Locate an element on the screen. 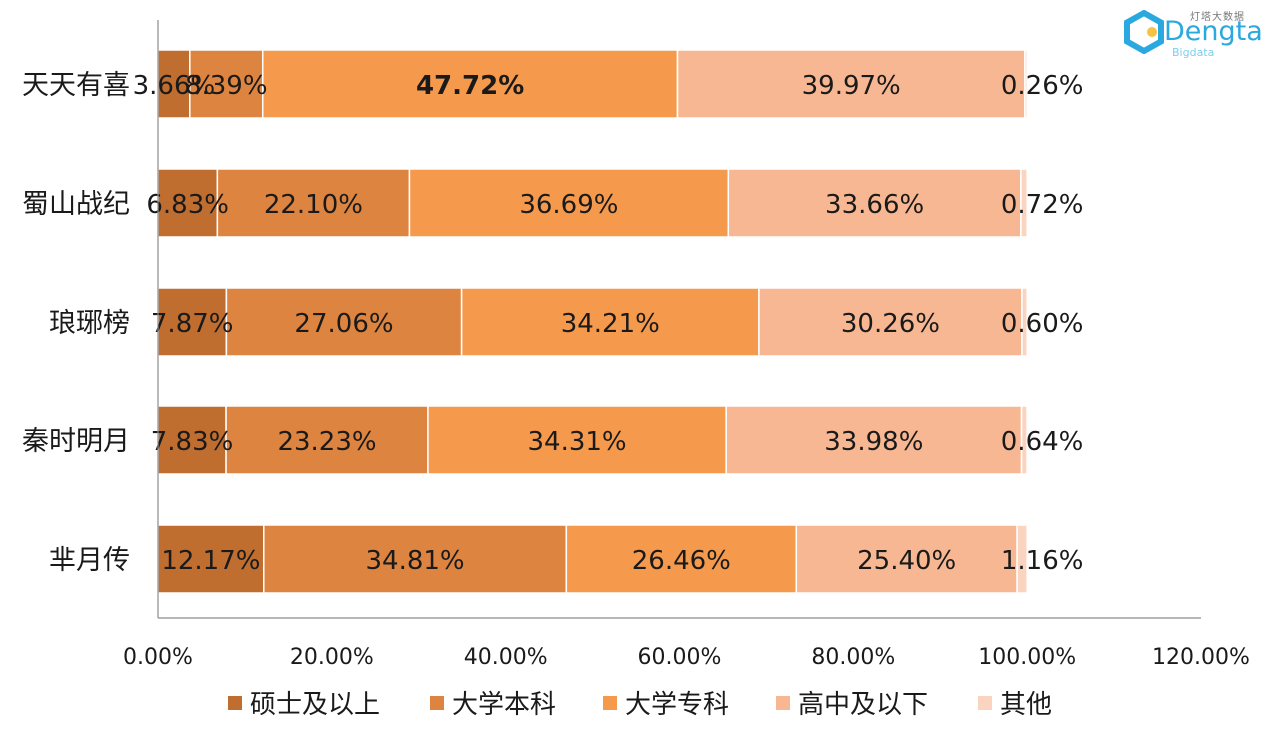 The image size is (1277, 747). x-tick-label: 120.00% is located at coordinates (1201, 657).